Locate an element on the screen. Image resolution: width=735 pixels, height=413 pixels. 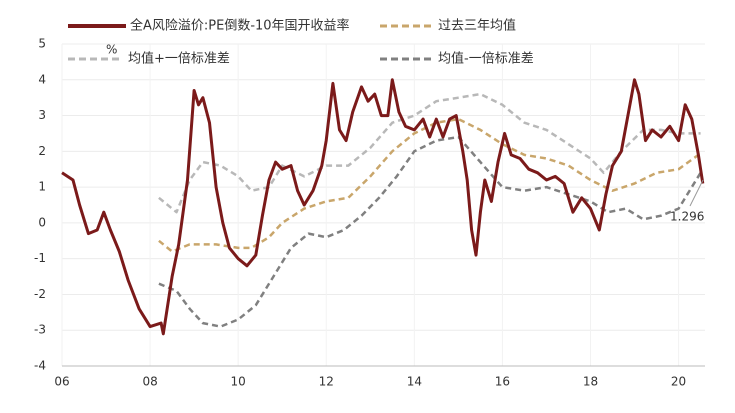
y-tick-label: -4 is located at coordinates (40, 366).